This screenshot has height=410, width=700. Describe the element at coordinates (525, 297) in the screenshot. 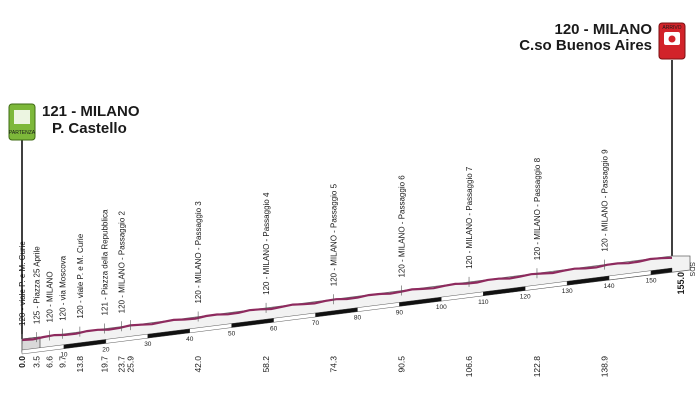

I see `km-tick-label: 120` at that location.